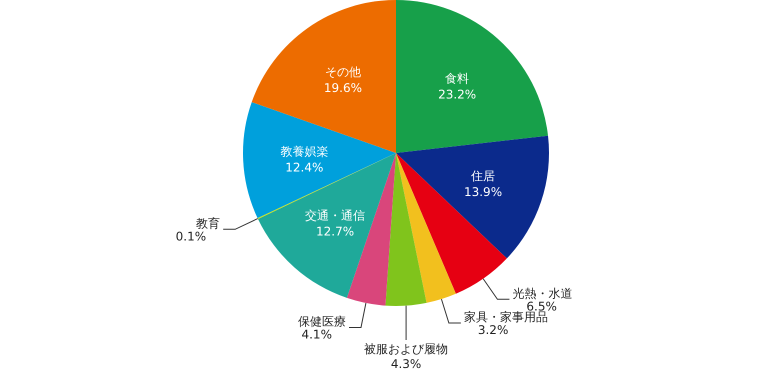 The width and height of the screenshot is (768, 376). What do you see at coordinates (506, 317) in the screenshot?
I see `slice-label: 家具・家事用品` at bounding box center [506, 317].